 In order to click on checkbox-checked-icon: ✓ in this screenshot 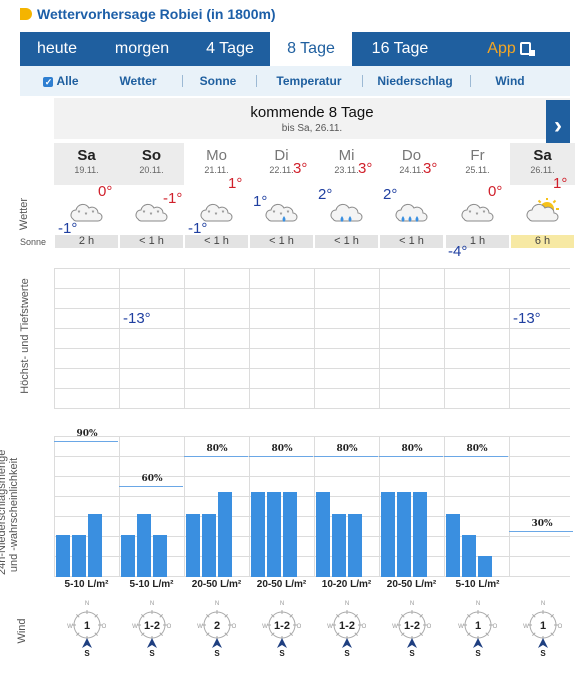, I will do `click(48, 82)`.